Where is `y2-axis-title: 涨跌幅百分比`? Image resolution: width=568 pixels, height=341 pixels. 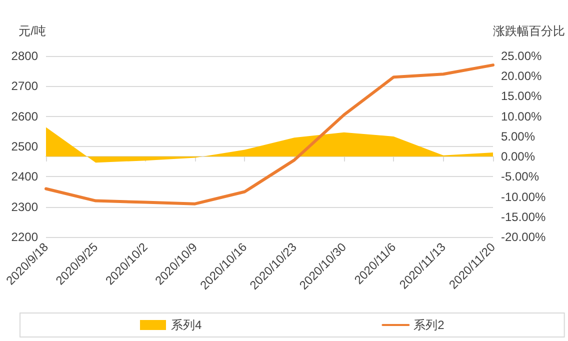
y2-axis-title: 涨跌幅百分比 is located at coordinates (529, 31).